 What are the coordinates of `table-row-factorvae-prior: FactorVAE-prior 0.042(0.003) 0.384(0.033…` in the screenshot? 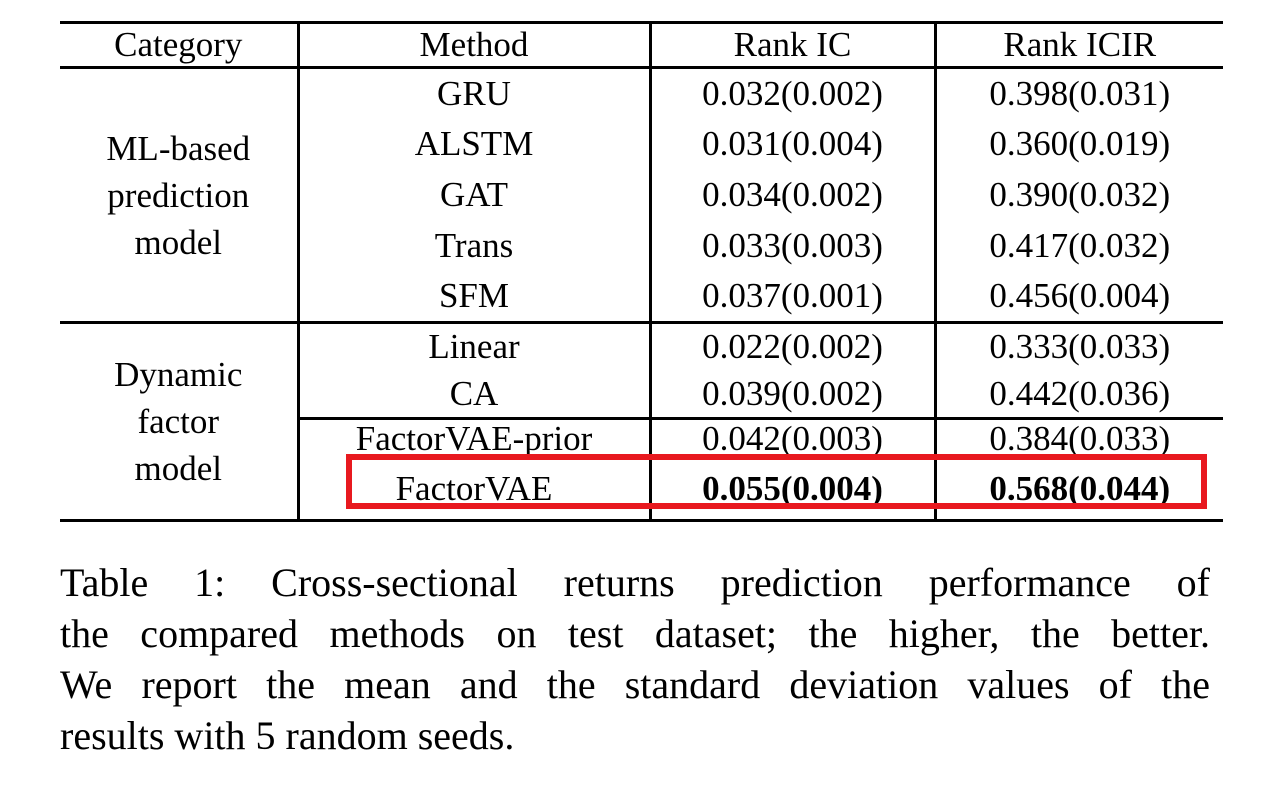 It's located at (641, 438).